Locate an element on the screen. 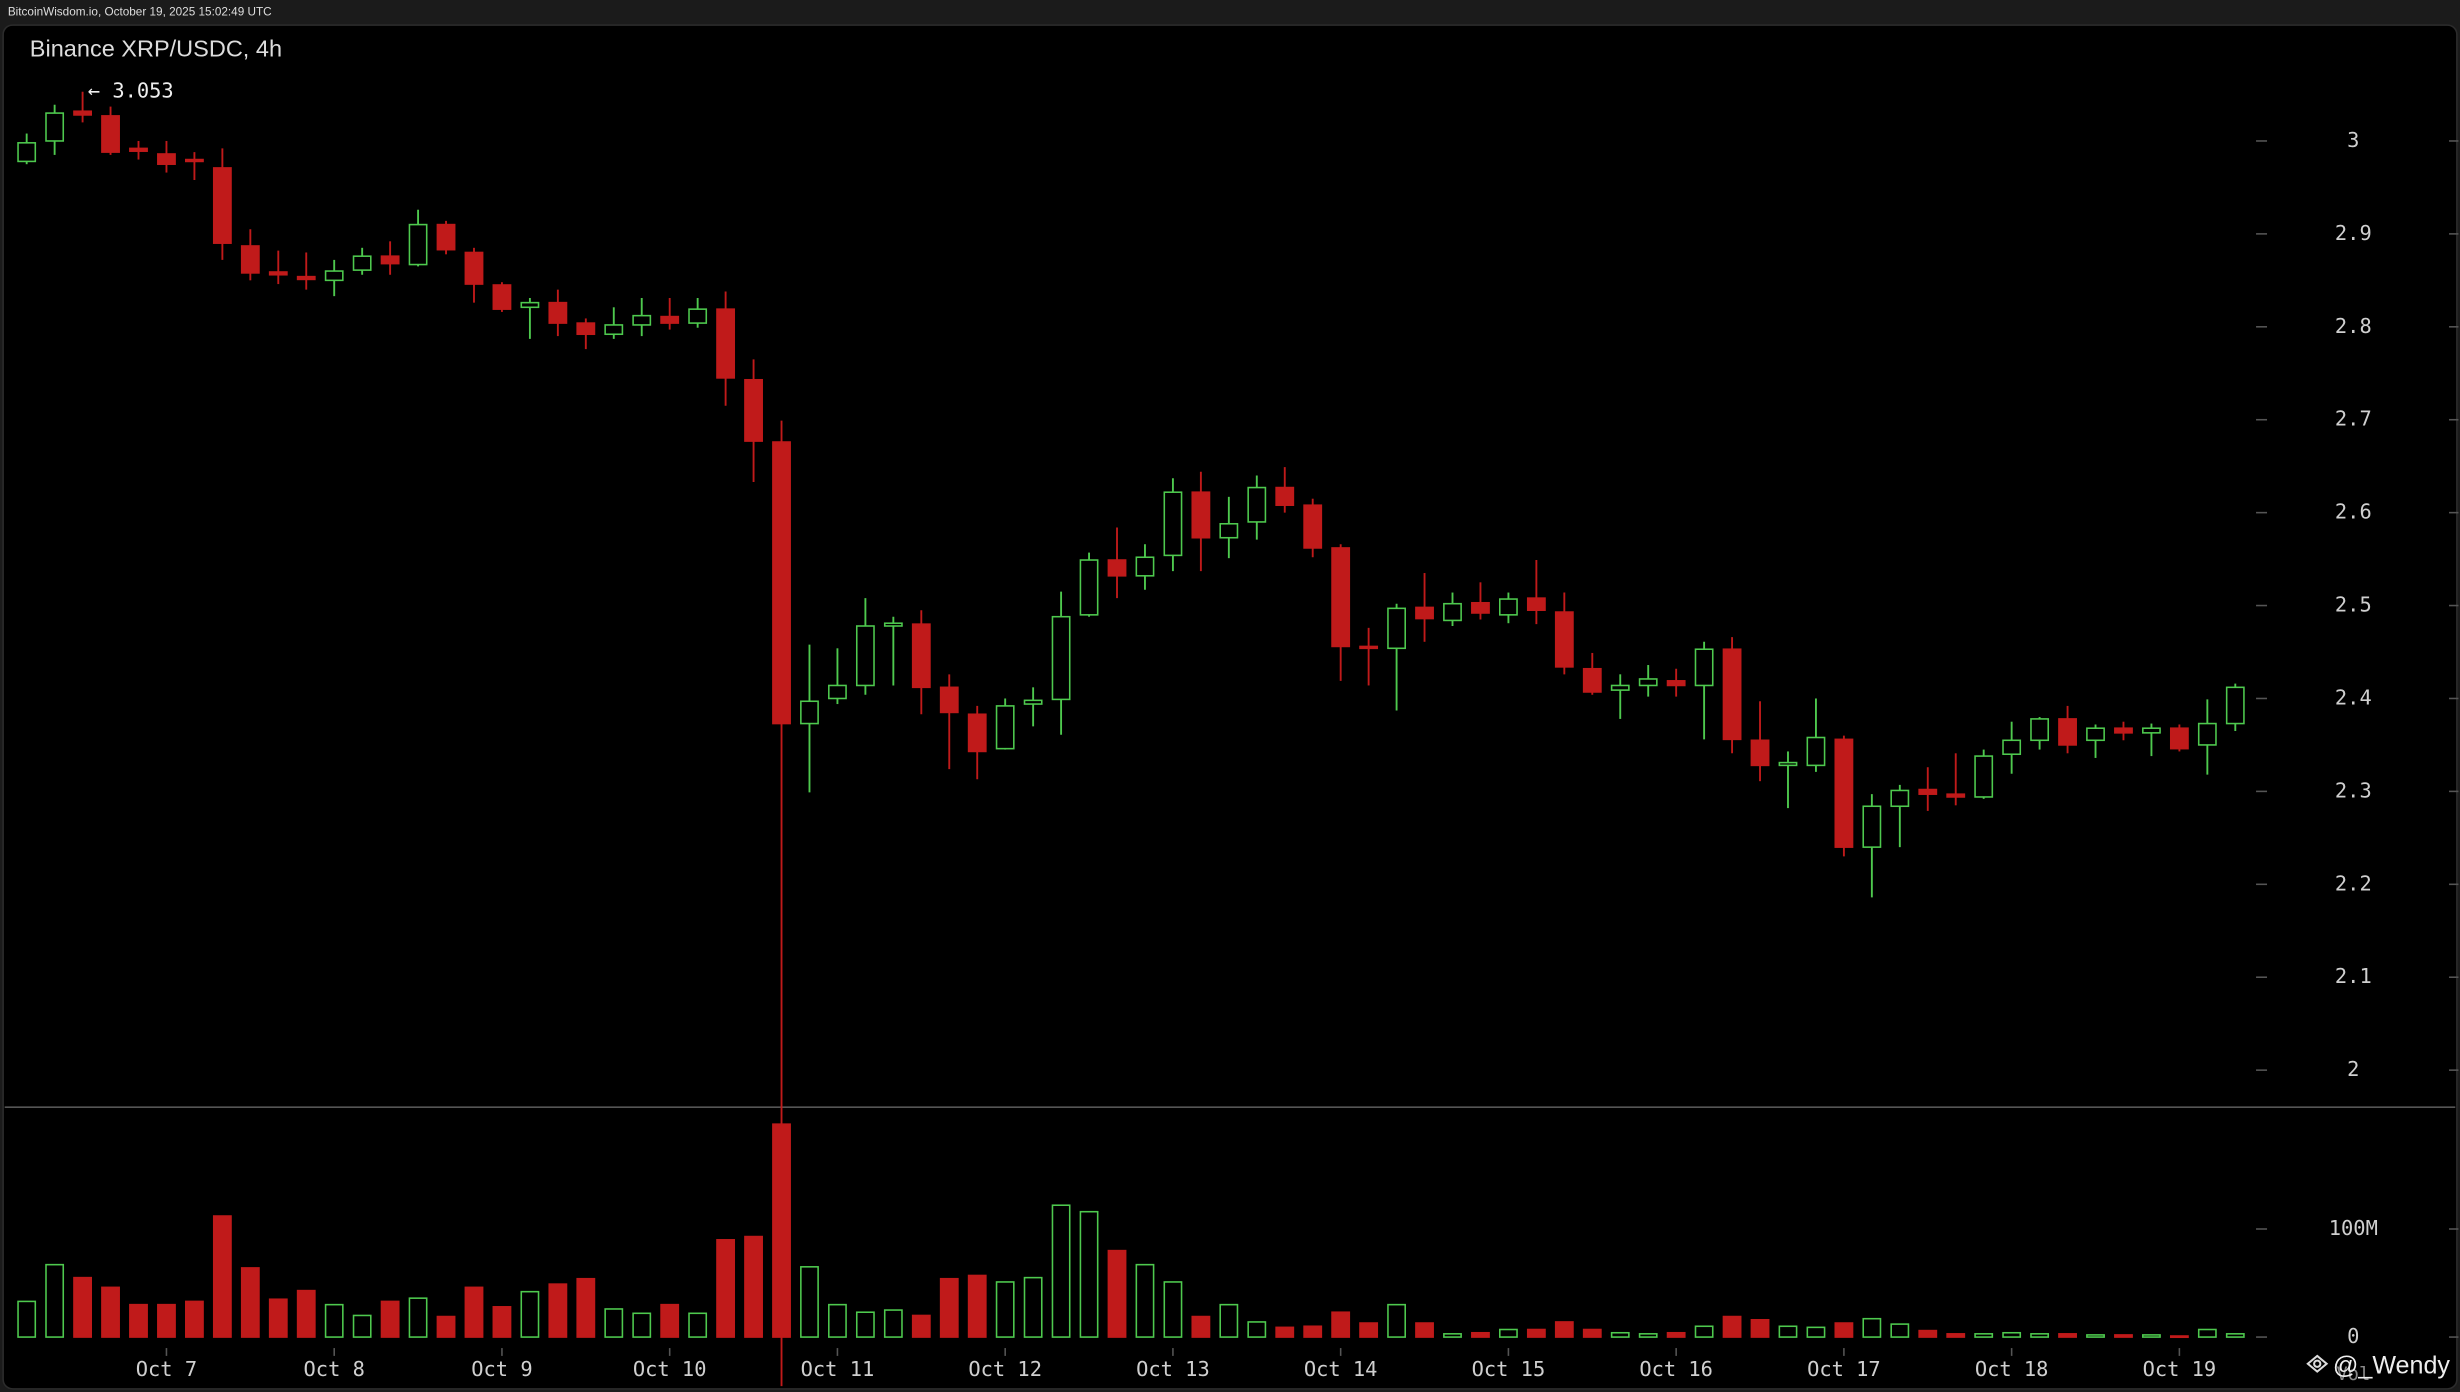  y-tick-label: 2 is located at coordinates (2353, 1069).